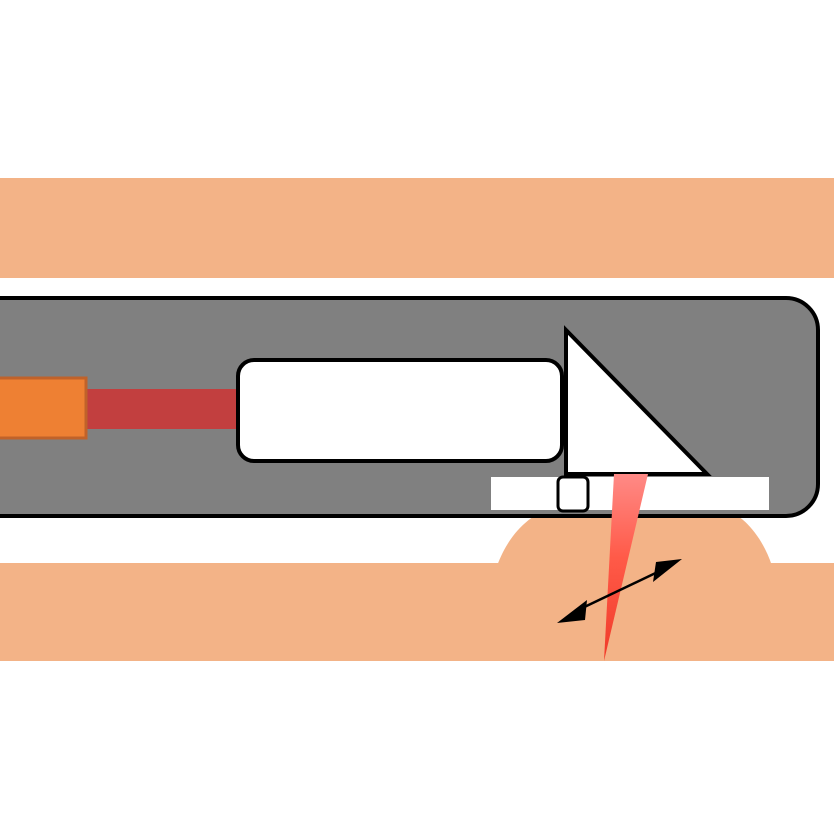 The width and height of the screenshot is (834, 834). I want to click on detector-element, so click(573, 494).